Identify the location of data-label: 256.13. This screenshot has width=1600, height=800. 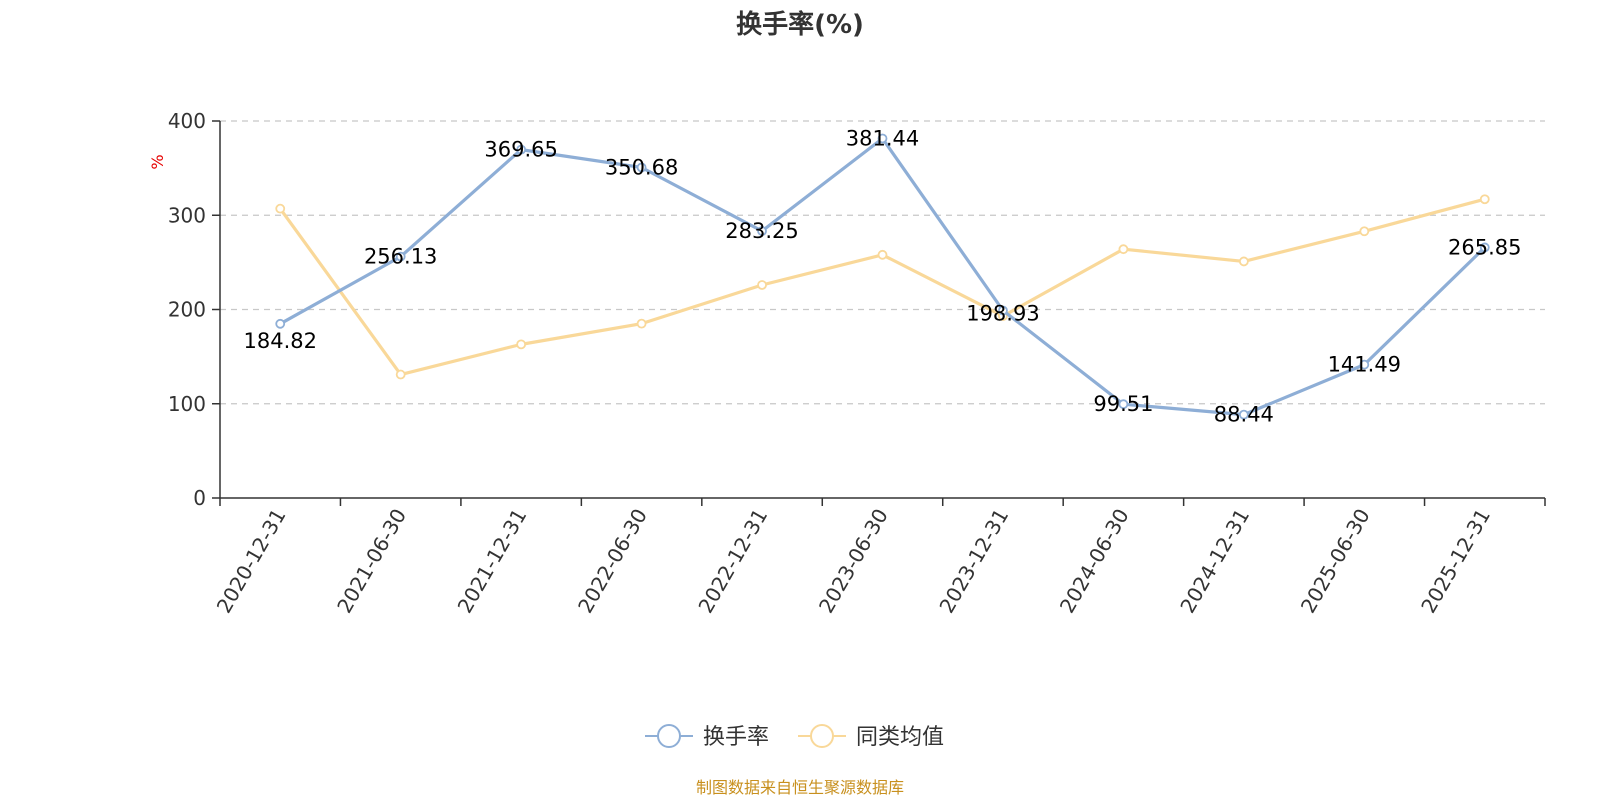
(400, 257).